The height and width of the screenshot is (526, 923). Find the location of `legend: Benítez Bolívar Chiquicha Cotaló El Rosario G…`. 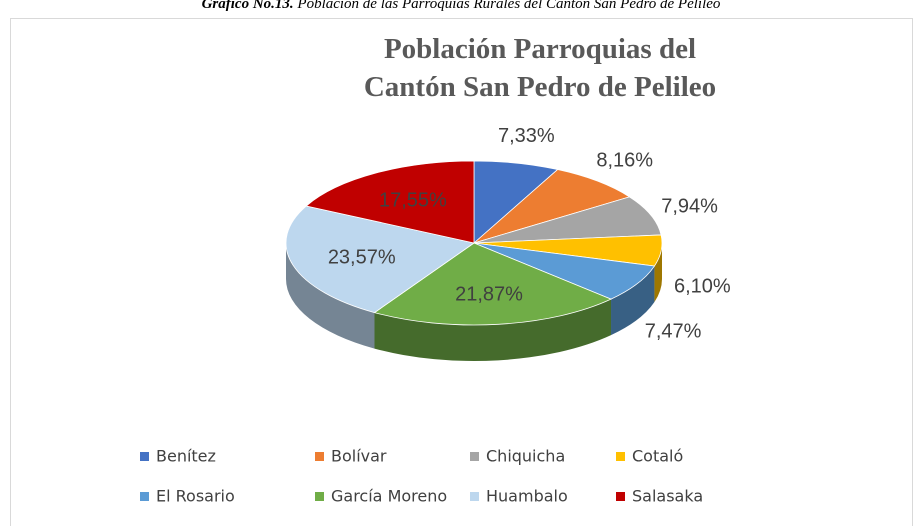

legend: Benítez Bolívar Chiquicha Cotaló El Rosario G… is located at coordinates (421, 476).